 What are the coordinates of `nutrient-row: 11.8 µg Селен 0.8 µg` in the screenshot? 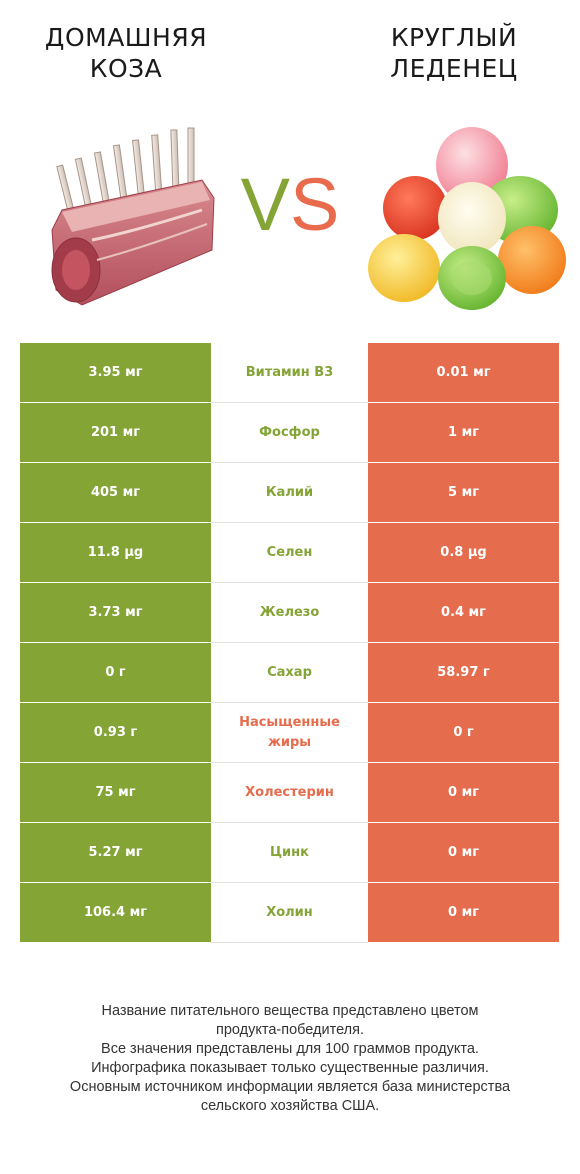 It's located at (289, 552).